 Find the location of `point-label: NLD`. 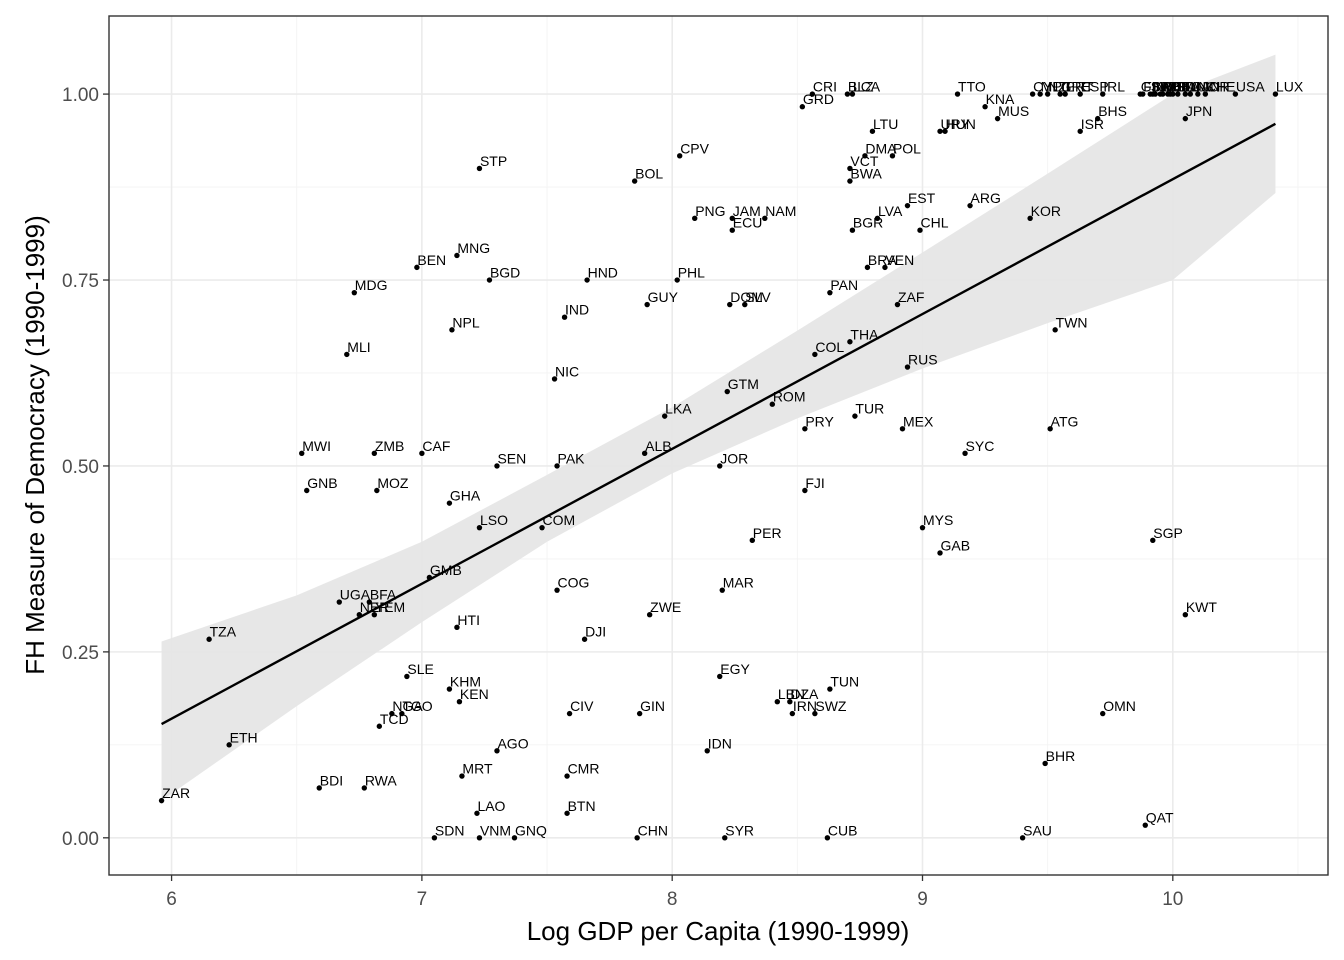

point-label: NLD is located at coordinates (1167, 87).